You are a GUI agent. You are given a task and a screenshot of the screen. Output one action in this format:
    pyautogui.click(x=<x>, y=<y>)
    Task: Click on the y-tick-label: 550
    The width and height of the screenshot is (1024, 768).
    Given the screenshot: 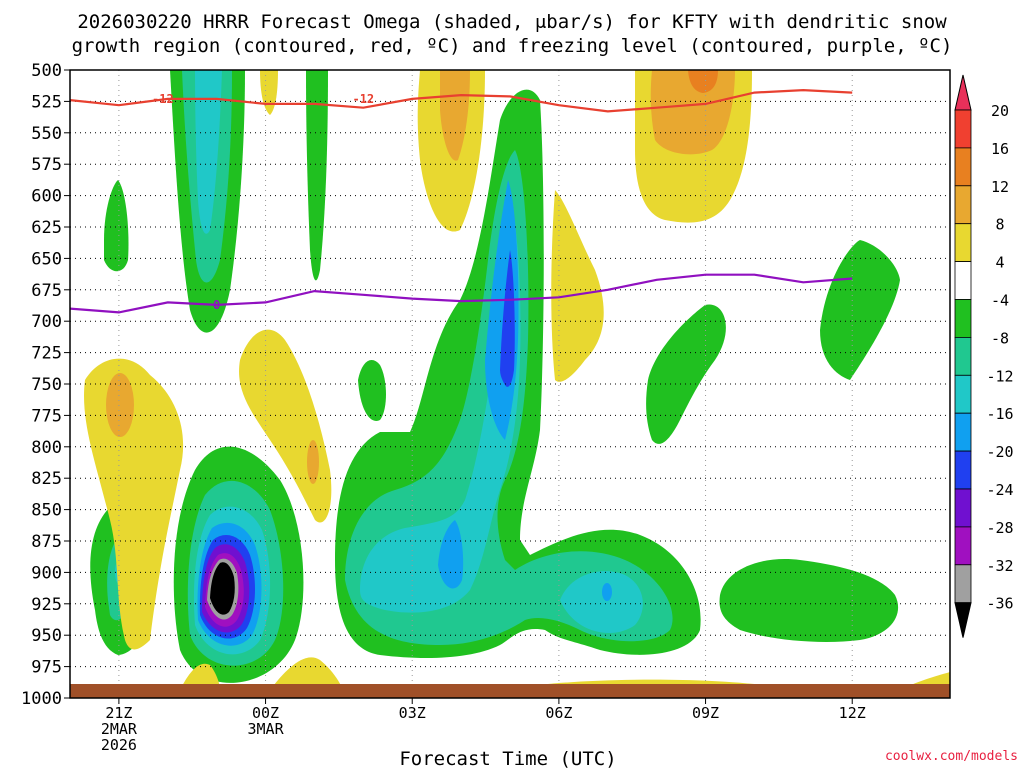 What is the action you would take?
    pyautogui.click(x=46, y=134)
    